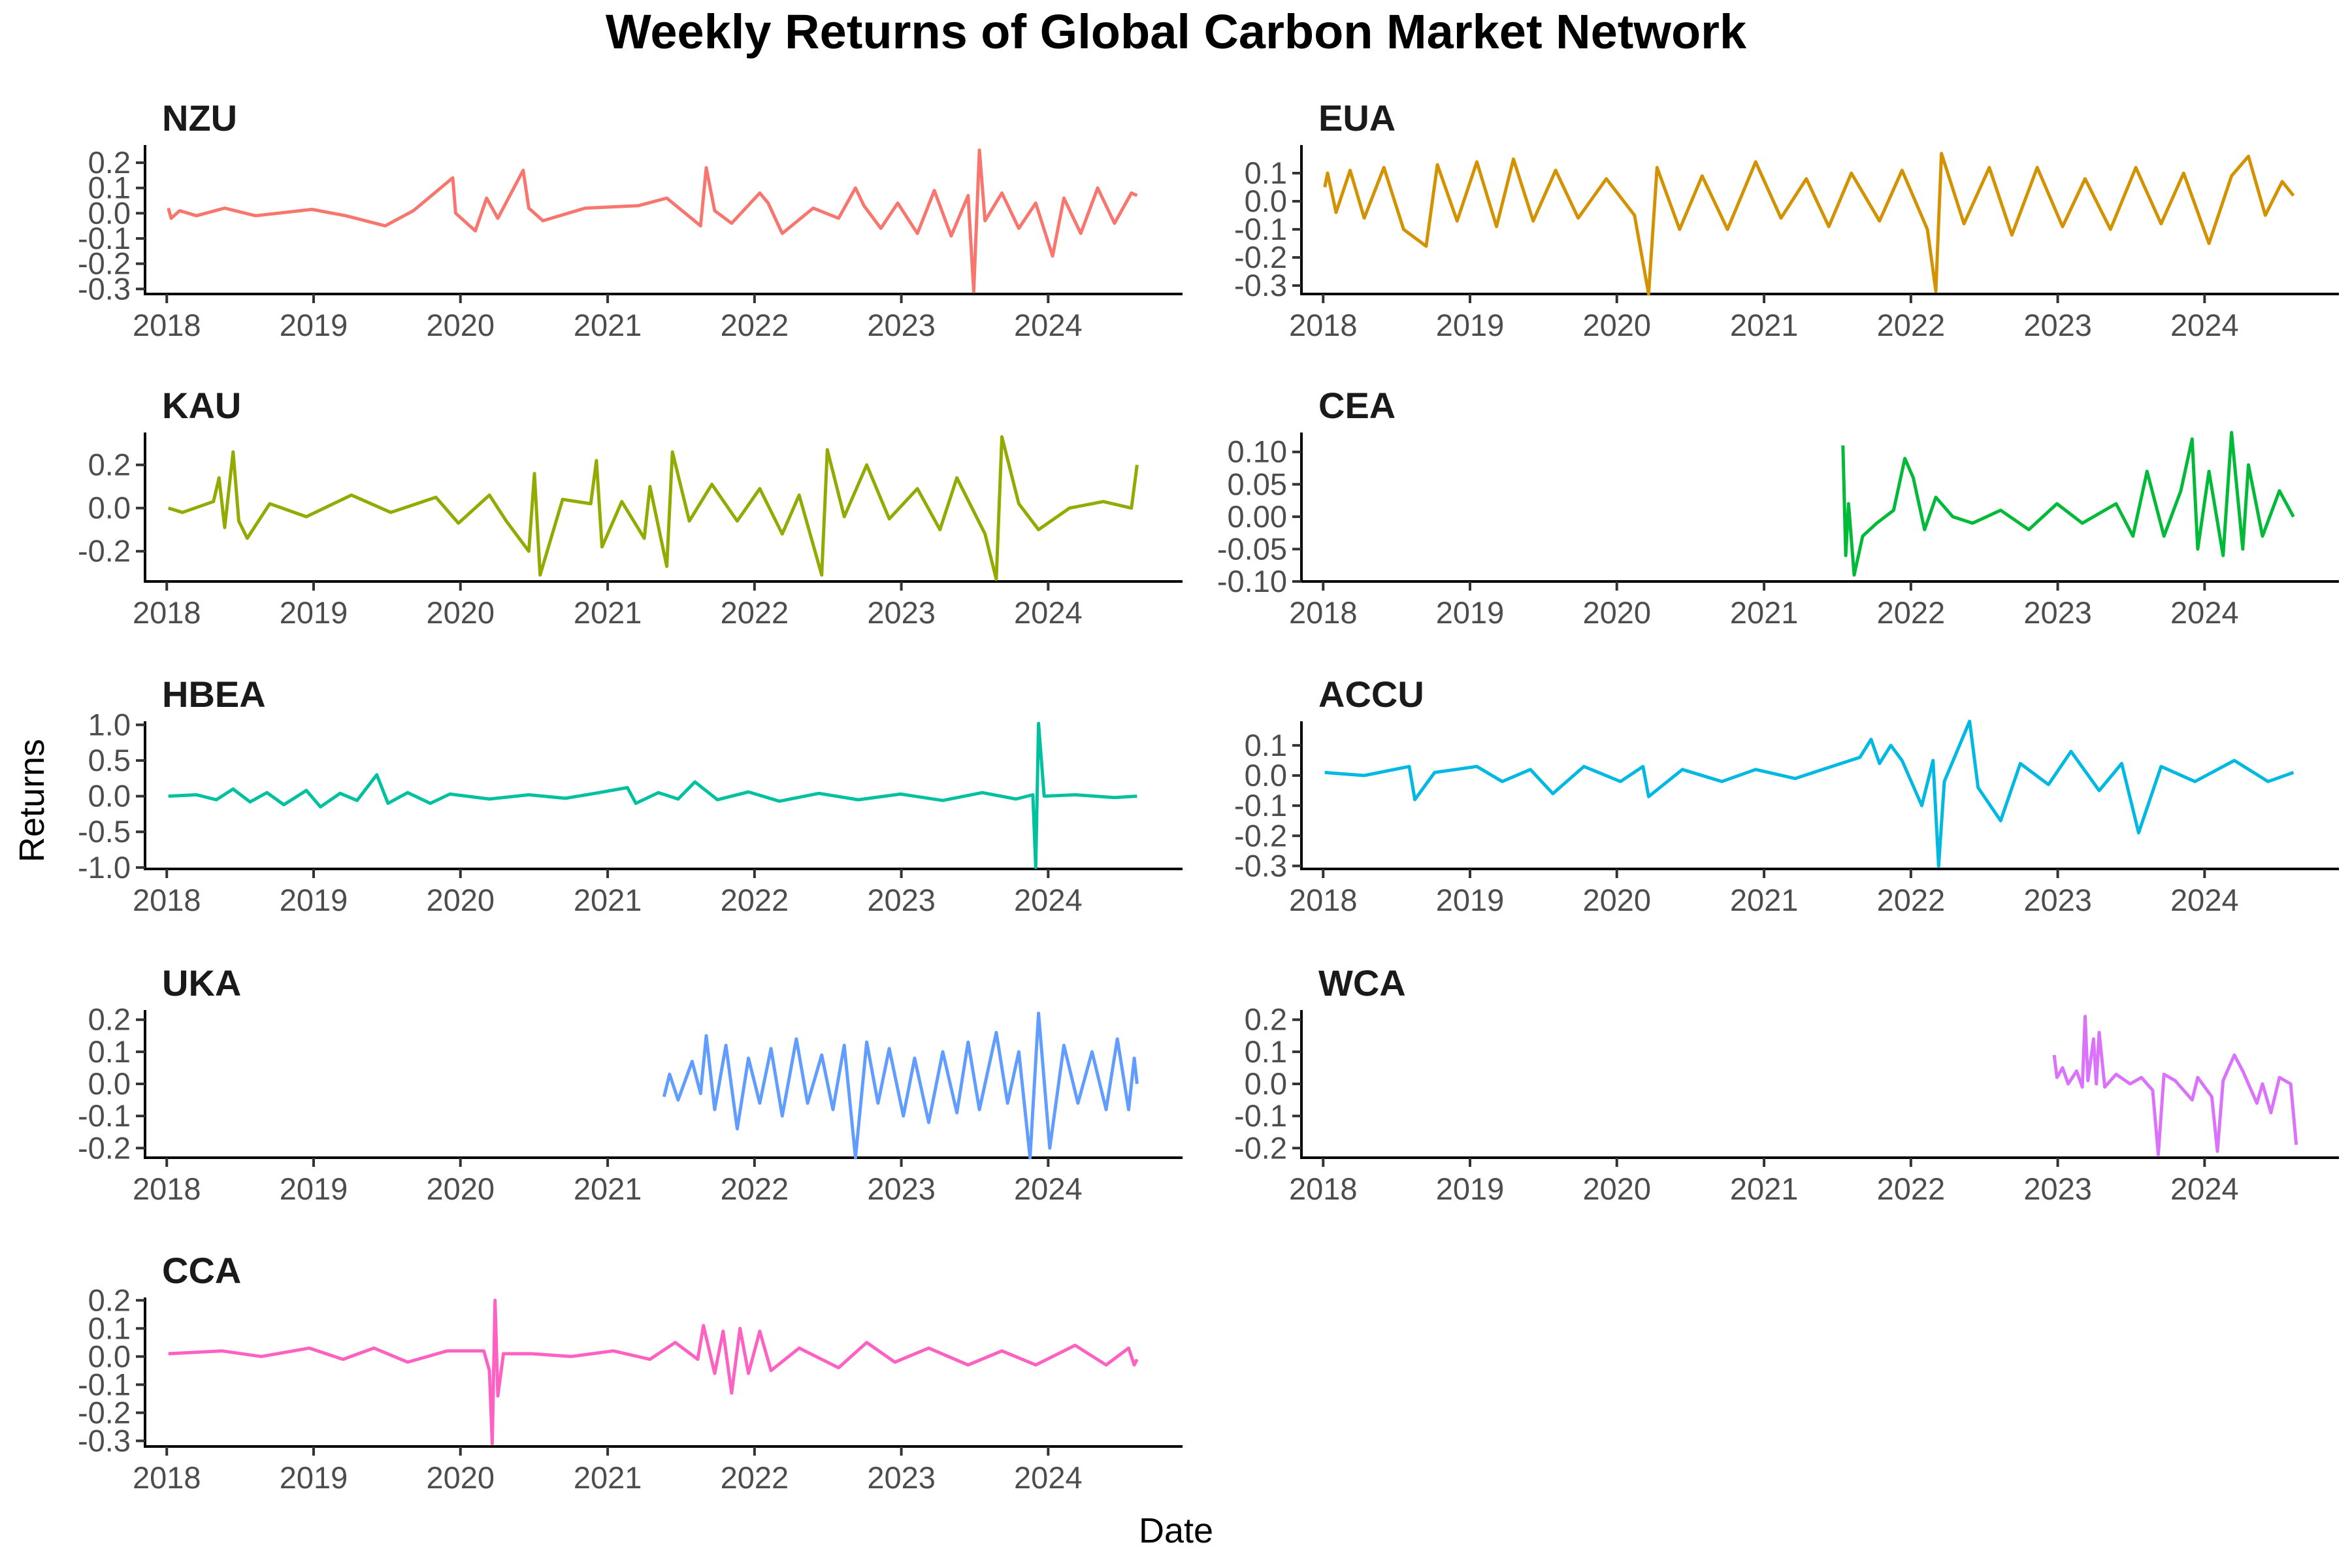 The height and width of the screenshot is (1568, 2352). What do you see at coordinates (1176, 1530) in the screenshot?
I see `x-axis-title: Date` at bounding box center [1176, 1530].